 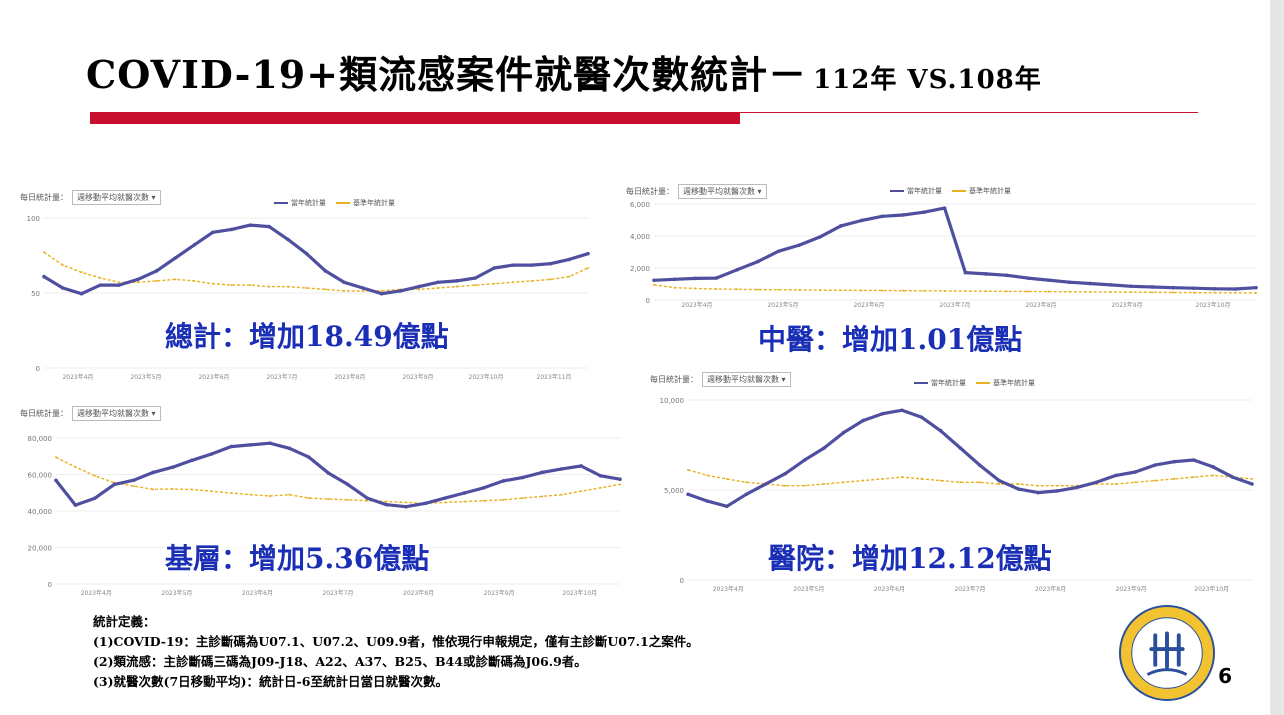 I want to click on y-tick-label: 60,000, so click(x=40, y=476).